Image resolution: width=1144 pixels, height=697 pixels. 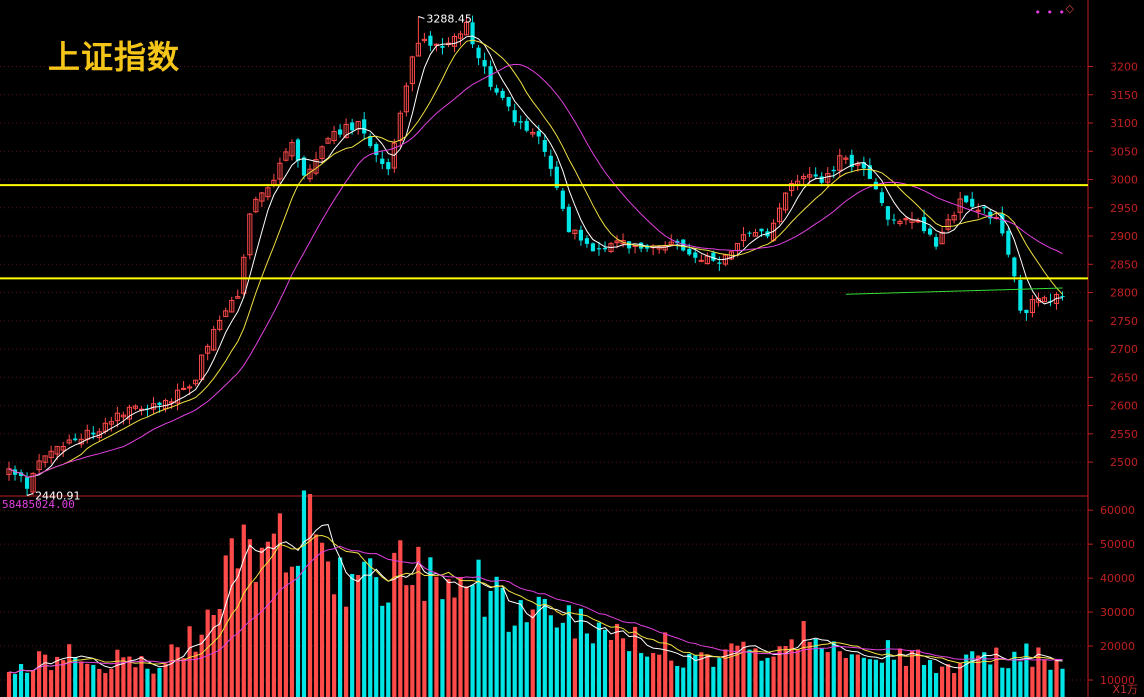 I want to click on chart-title: 上证指数, so click(x=114, y=57).